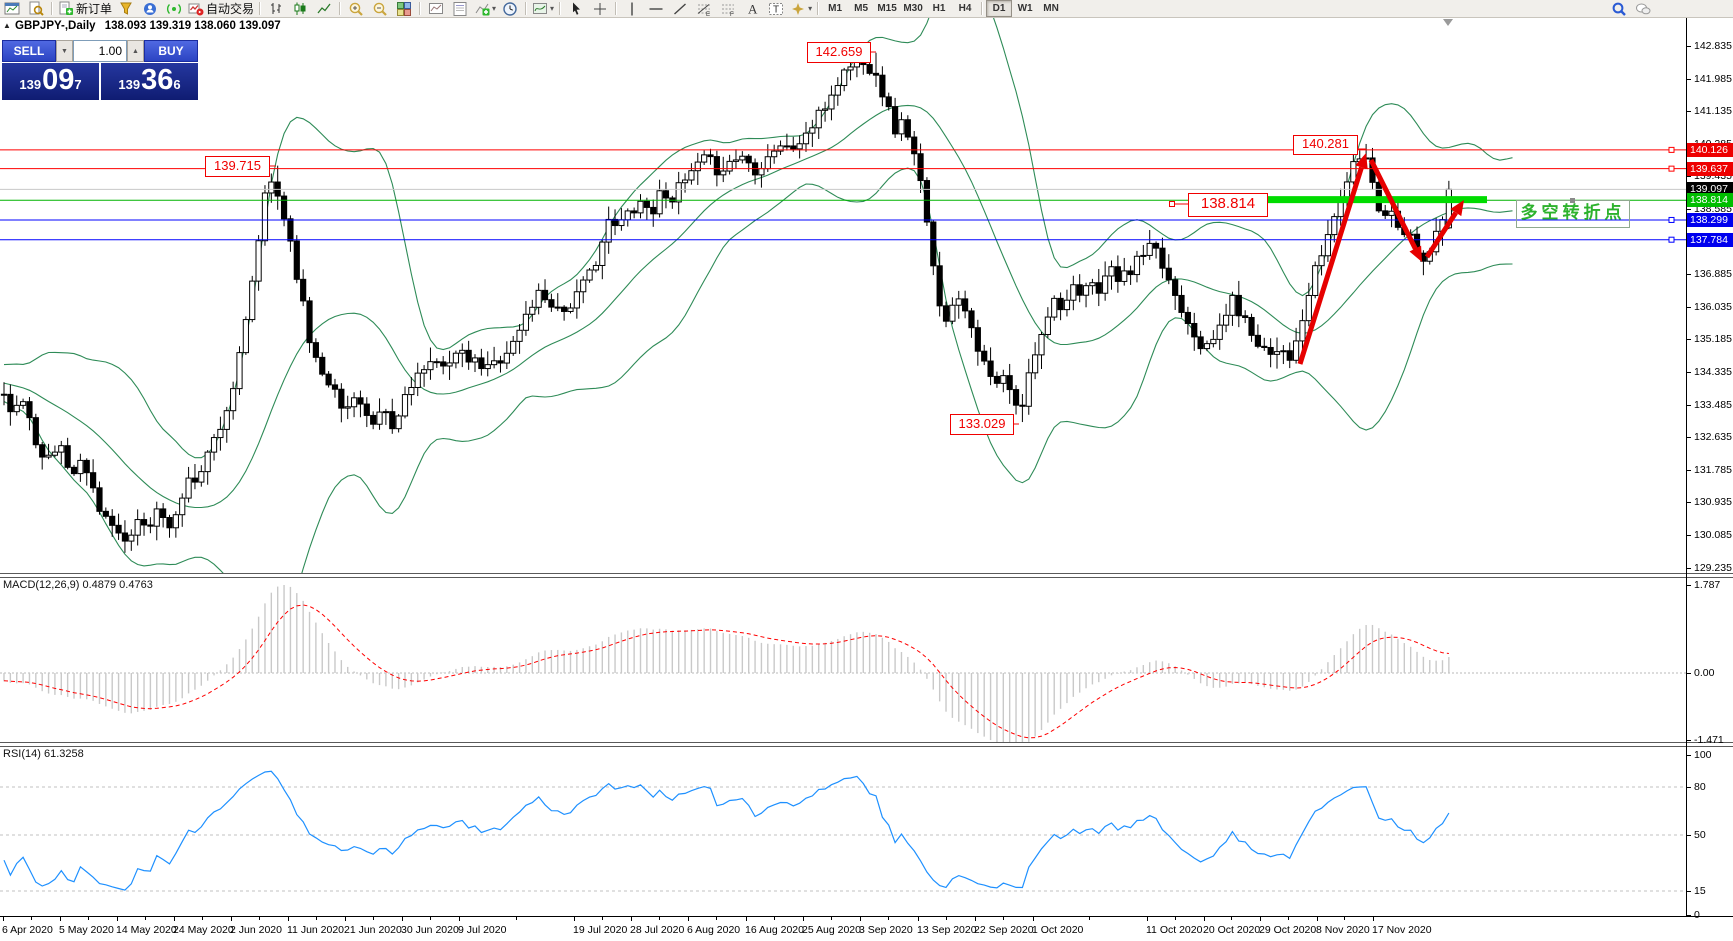  What do you see at coordinates (356, 9) in the screenshot?
I see `zoom-in-icon` at bounding box center [356, 9].